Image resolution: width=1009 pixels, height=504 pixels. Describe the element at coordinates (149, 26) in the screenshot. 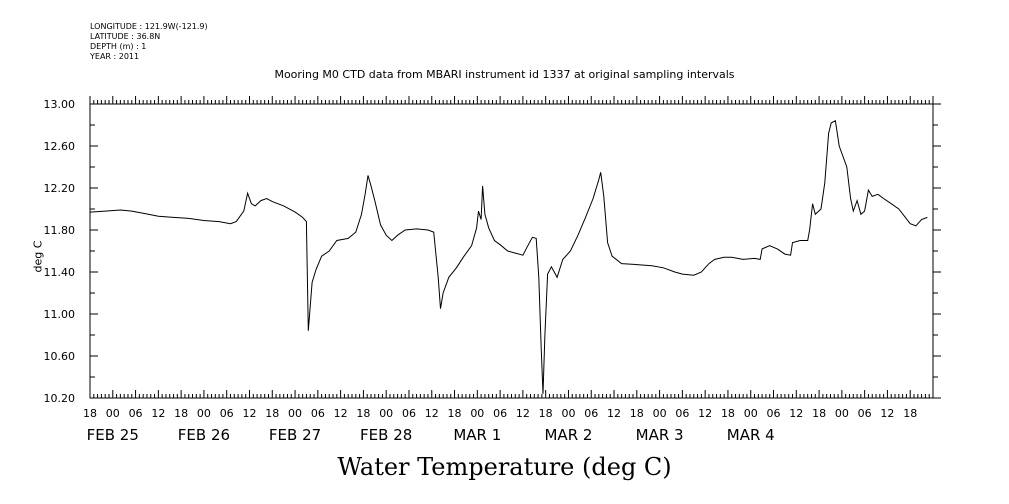

I see `longitude-label: LONGITUDE : 121.9W(-121.9)` at that location.